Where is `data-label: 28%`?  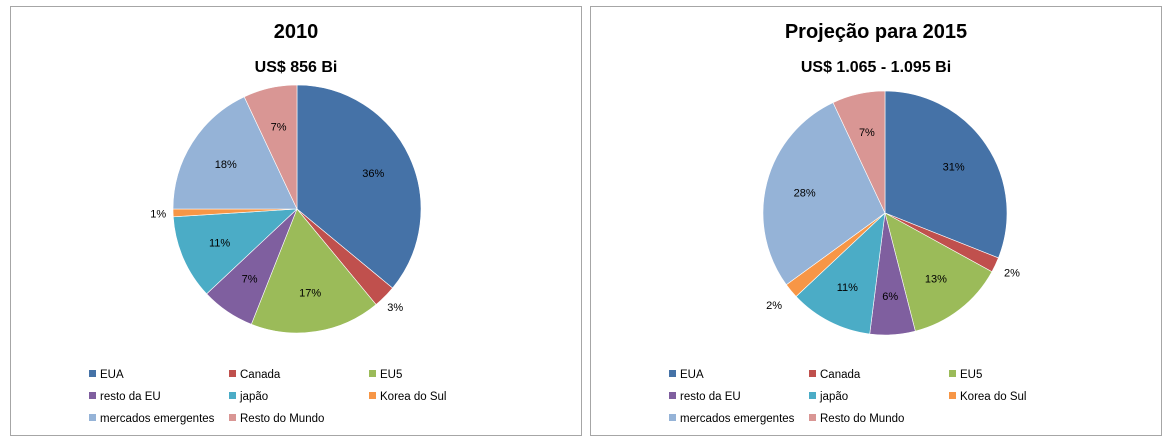
data-label: 28% is located at coordinates (805, 193).